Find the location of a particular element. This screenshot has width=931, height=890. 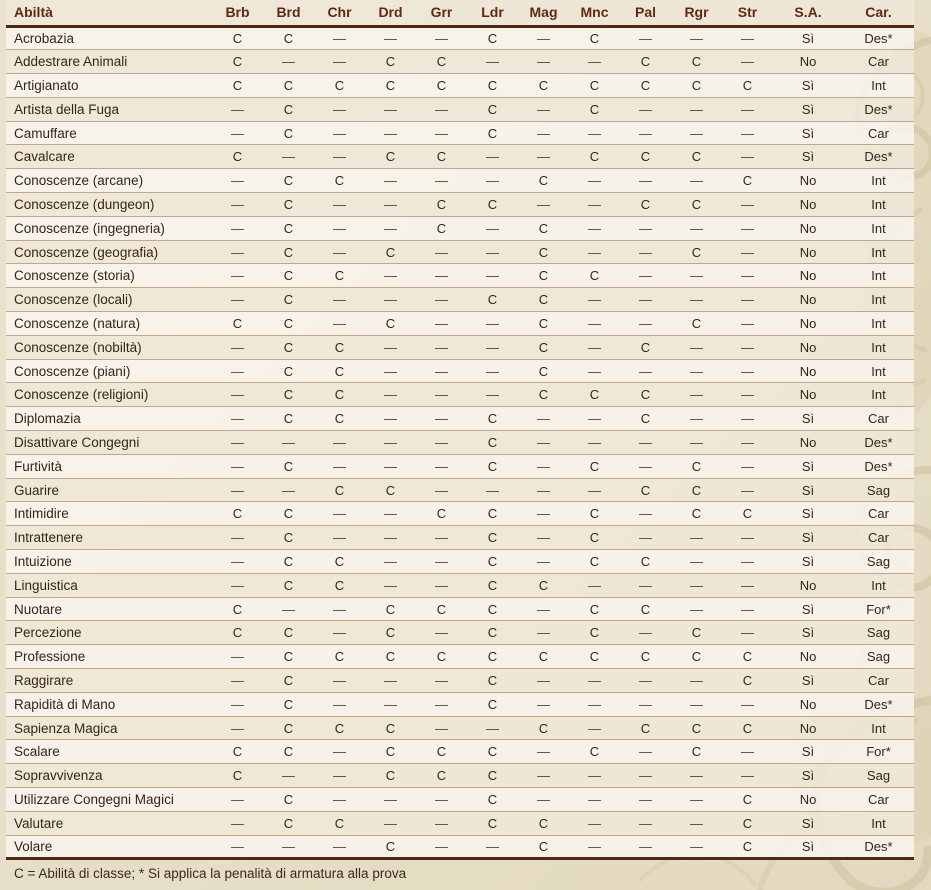

table-row: Conoscenze (locali) — C — — — C C — — — — No Int is located at coordinates (460, 299).